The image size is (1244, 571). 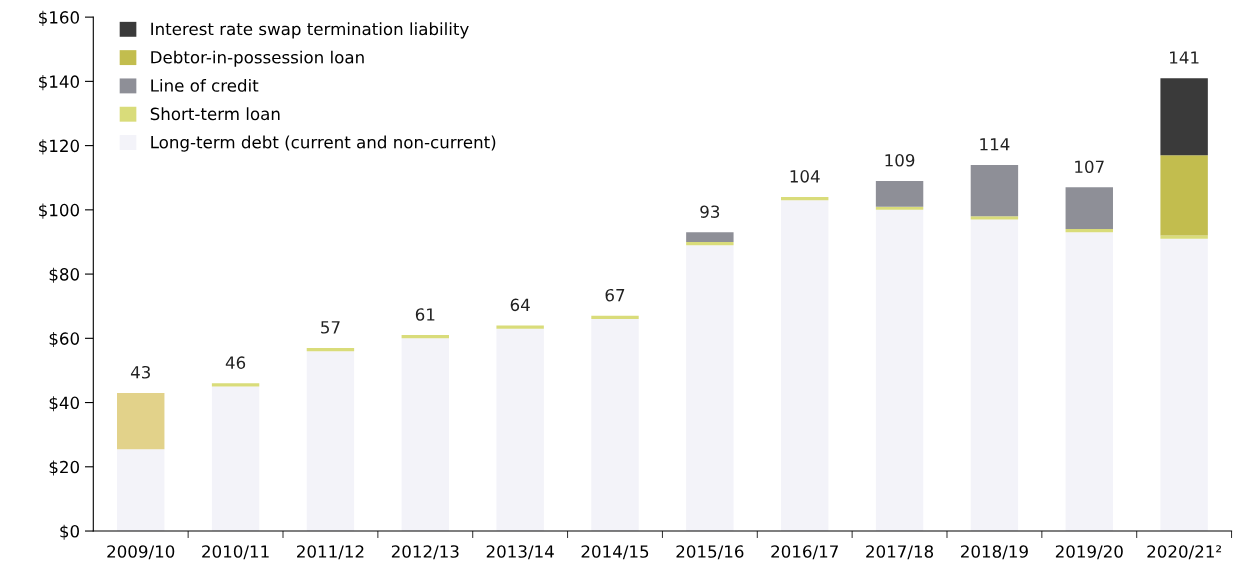 What do you see at coordinates (615, 552) in the screenshot?
I see `x-tick-label: 2014/15` at bounding box center [615, 552].